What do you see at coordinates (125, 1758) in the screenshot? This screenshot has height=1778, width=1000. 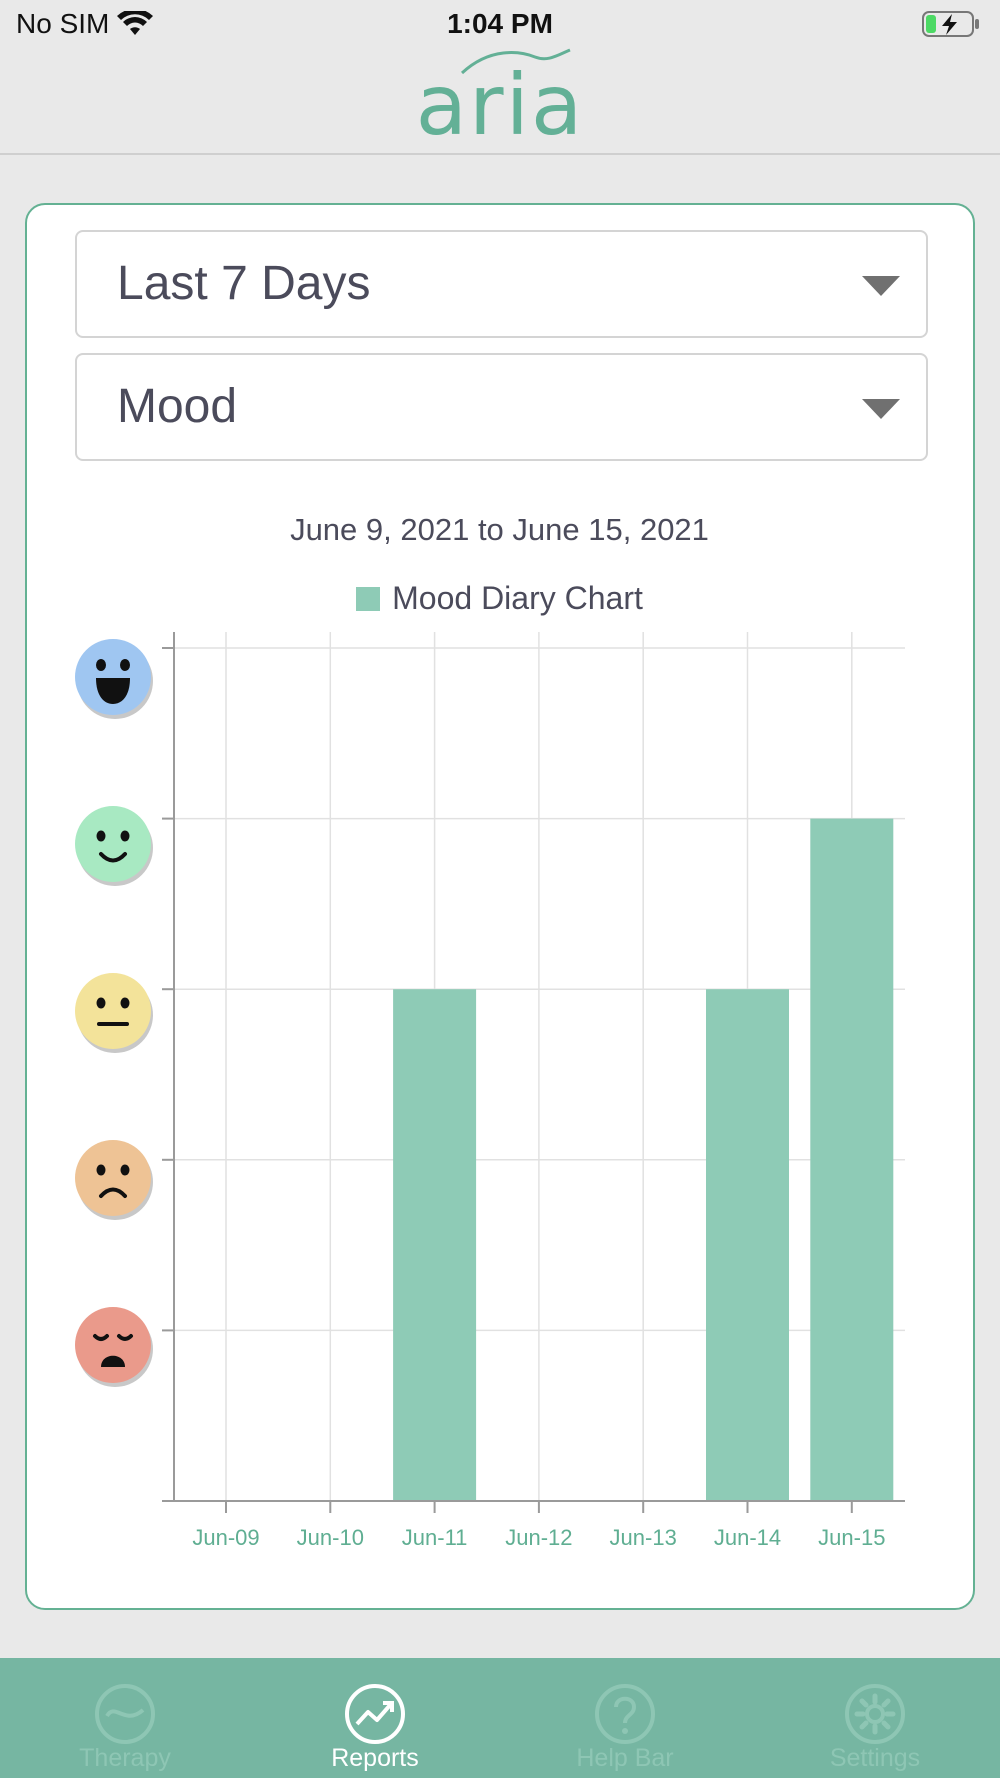 I see `tab-label: Therapy` at bounding box center [125, 1758].